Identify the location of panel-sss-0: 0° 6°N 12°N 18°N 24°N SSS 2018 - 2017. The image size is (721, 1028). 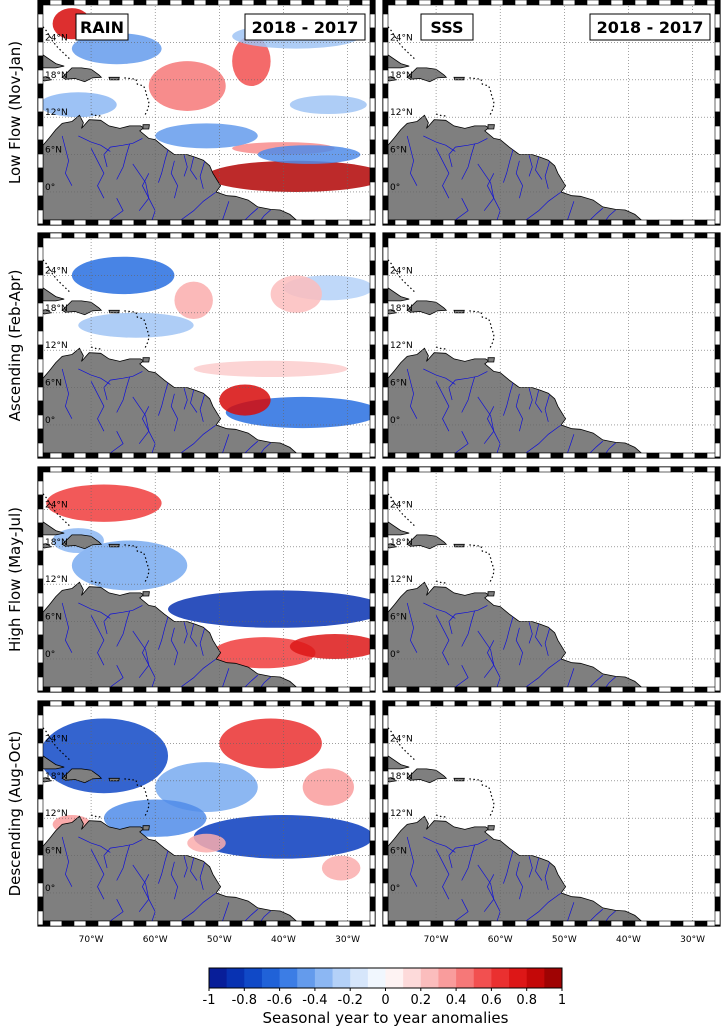
(551, 113).